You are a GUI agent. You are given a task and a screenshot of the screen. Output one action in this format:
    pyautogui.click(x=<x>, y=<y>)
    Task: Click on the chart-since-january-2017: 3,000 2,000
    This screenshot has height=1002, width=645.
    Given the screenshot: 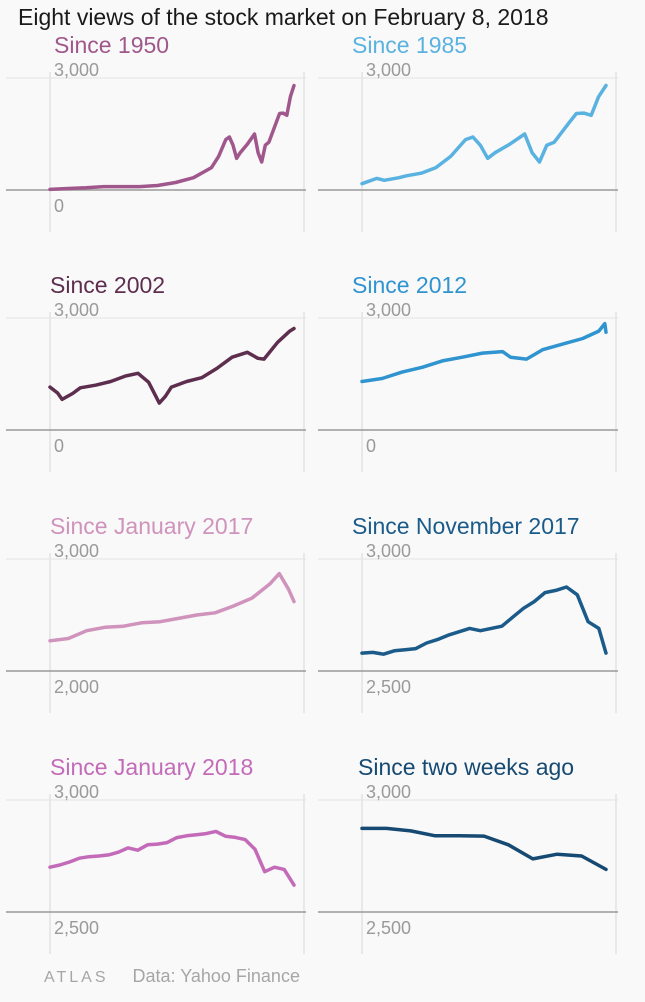 What is the action you would take?
    pyautogui.click(x=156, y=627)
    